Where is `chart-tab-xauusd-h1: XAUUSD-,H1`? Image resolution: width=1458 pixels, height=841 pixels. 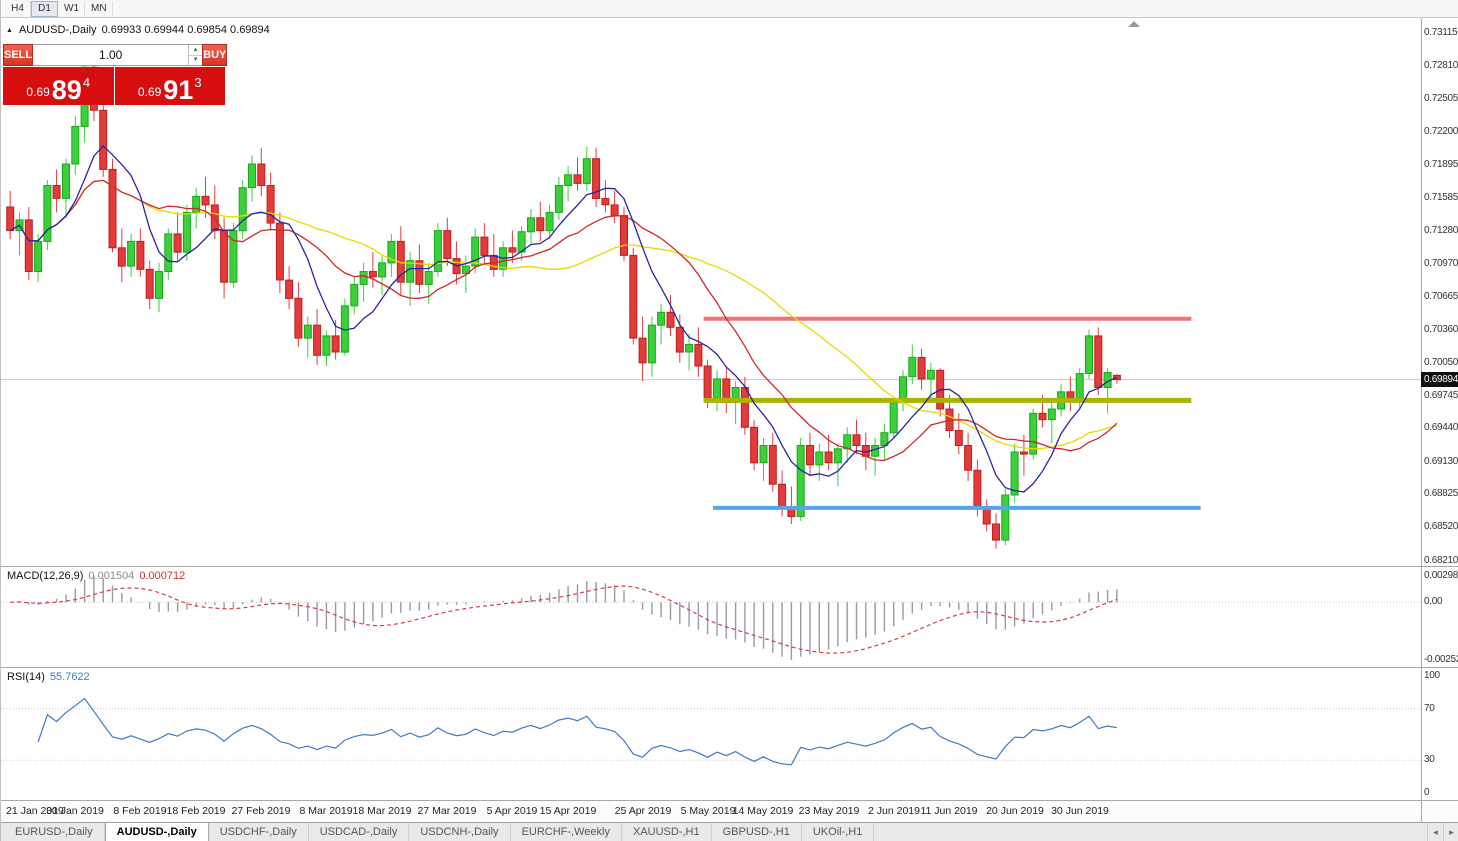 chart-tab-xauusd-h1: XAUUSD-,H1 is located at coordinates (667, 832).